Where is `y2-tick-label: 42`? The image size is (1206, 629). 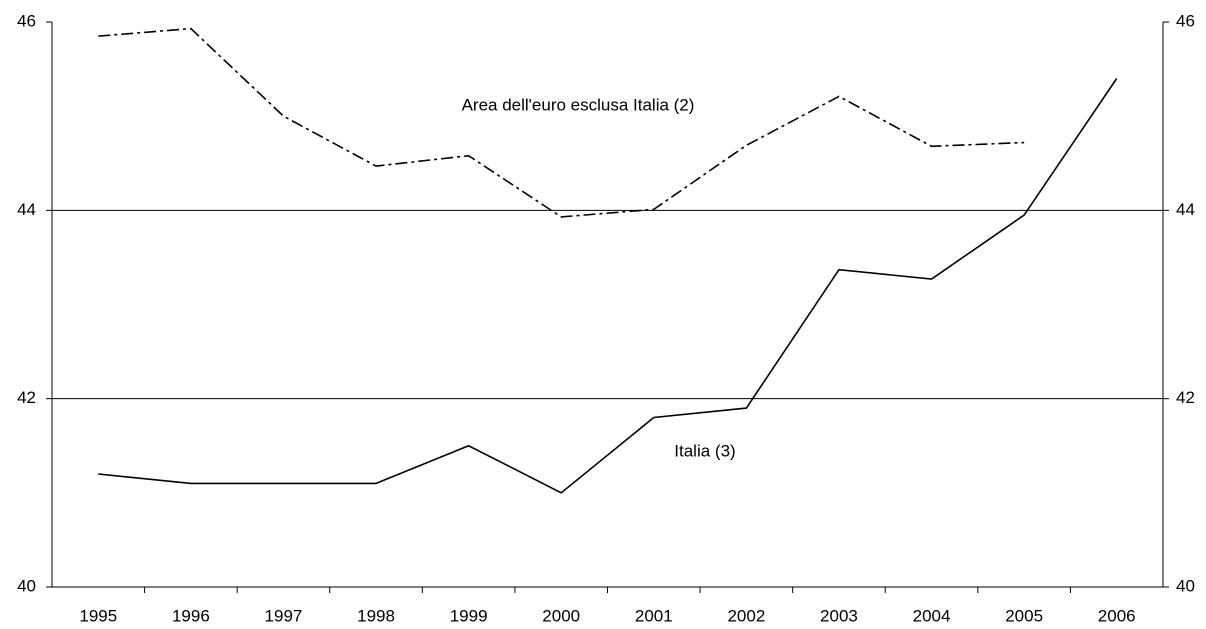
y2-tick-label: 42 is located at coordinates (1185, 397).